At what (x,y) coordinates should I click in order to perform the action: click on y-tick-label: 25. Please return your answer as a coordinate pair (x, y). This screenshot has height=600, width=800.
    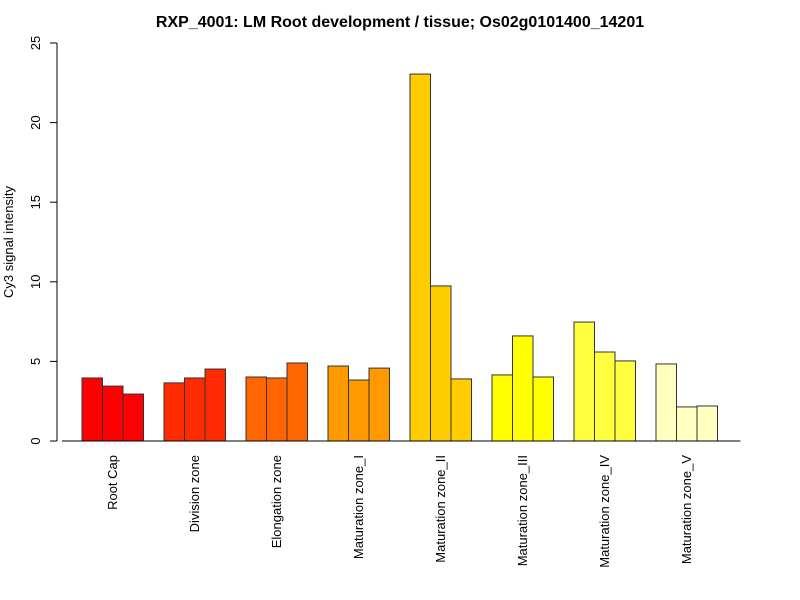
    Looking at the image, I should click on (35, 43).